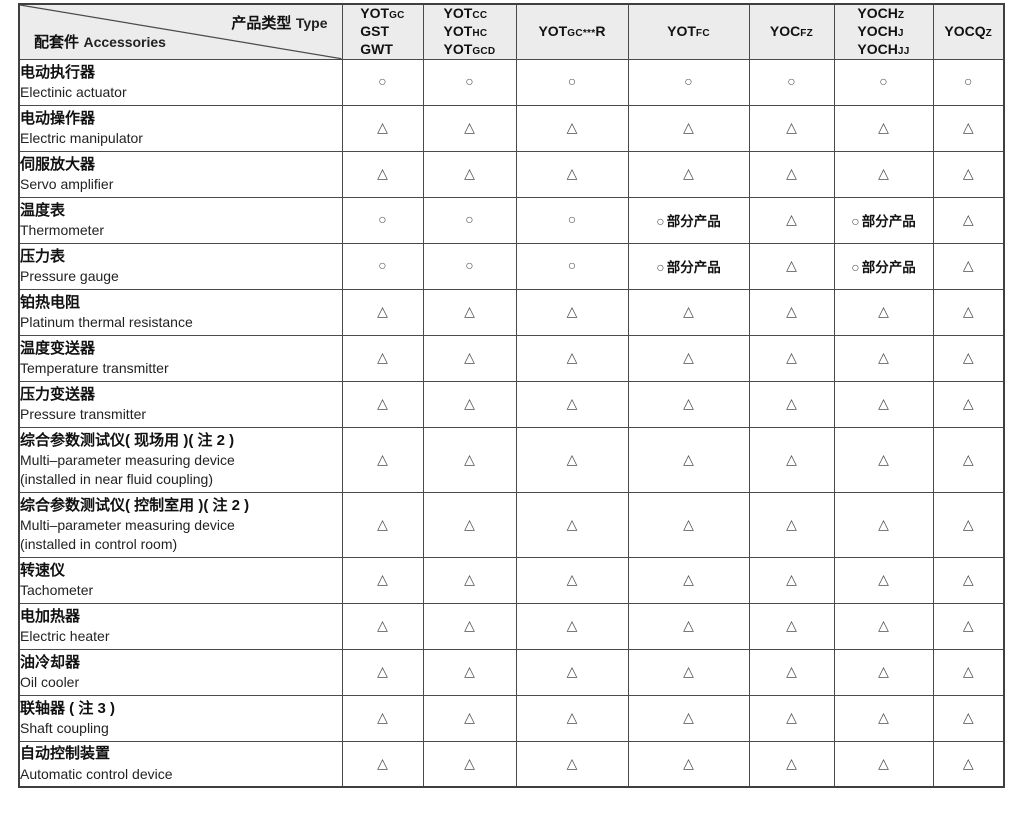  I want to click on column-header-yotcc-yothc-yotgcd: YOTCC YOTHC YOT GCD, so click(469, 31).